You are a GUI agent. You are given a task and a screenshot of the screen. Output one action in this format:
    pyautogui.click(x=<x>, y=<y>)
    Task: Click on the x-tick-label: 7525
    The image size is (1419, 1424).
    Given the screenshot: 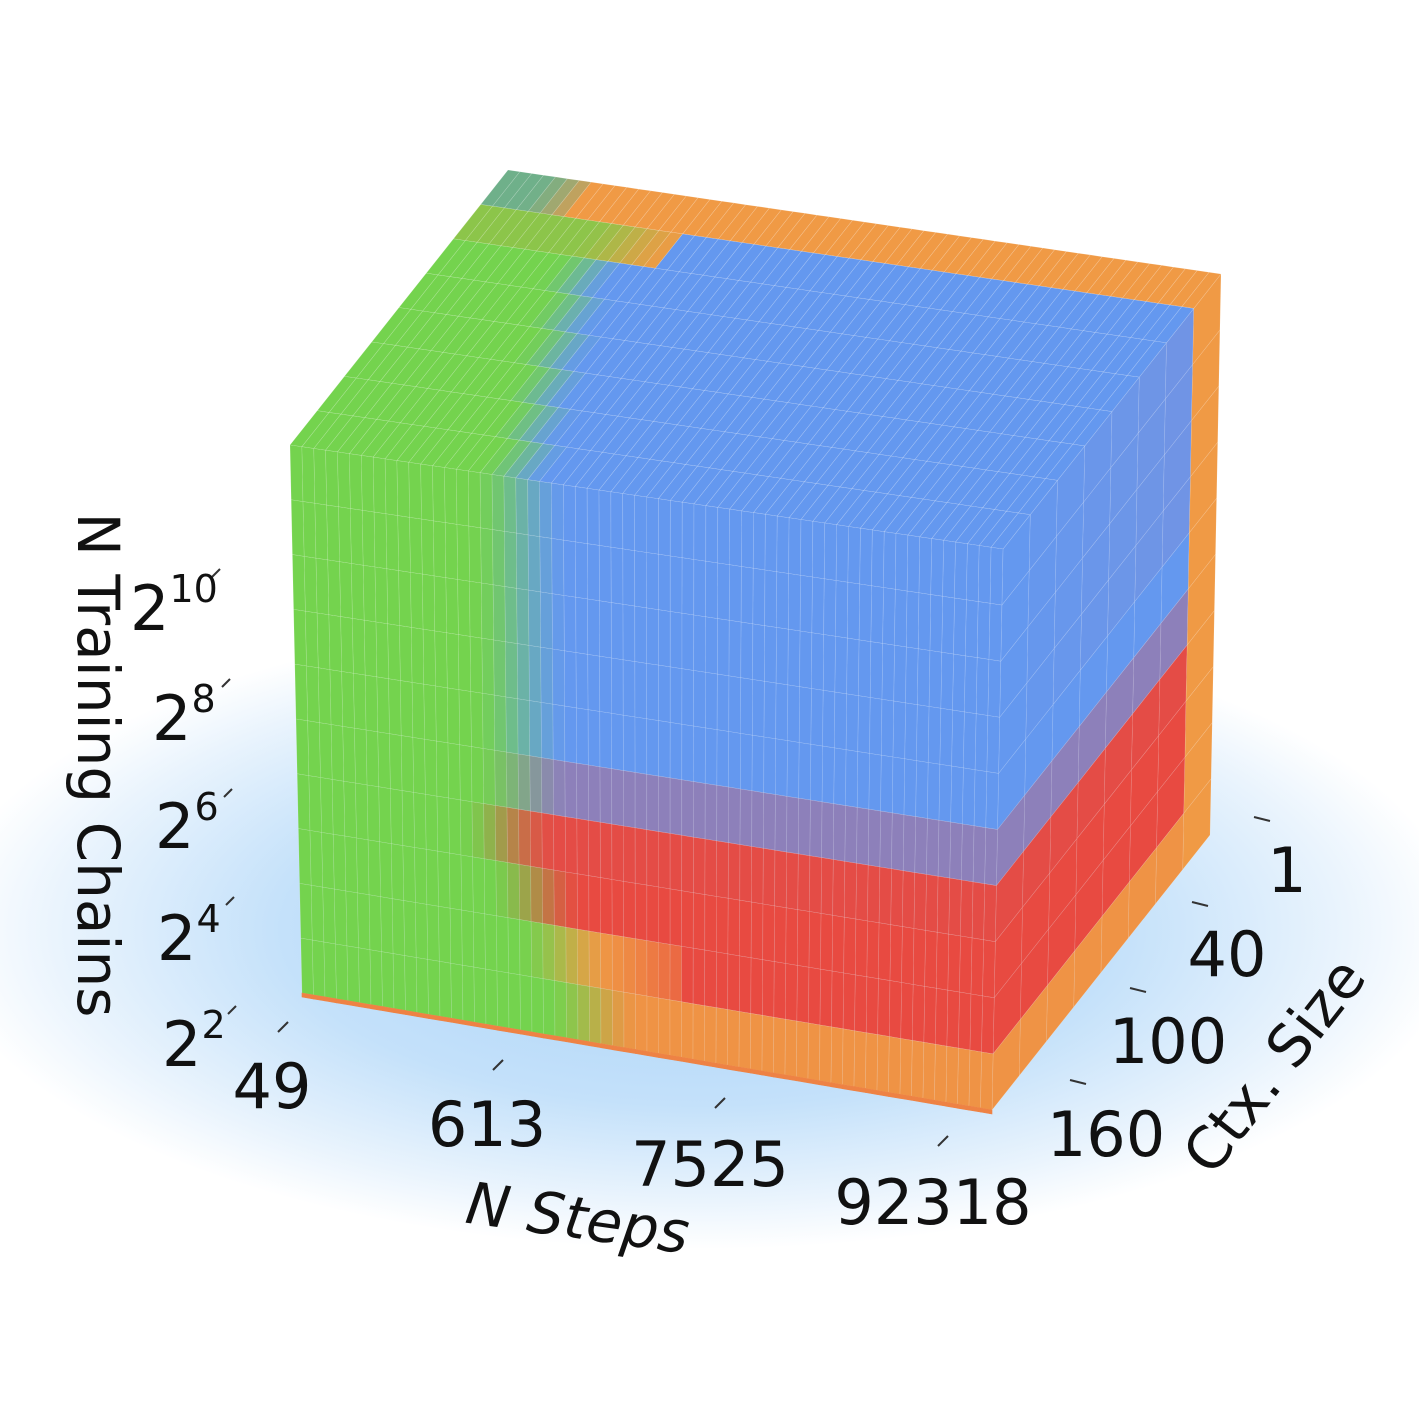 What is the action you would take?
    pyautogui.click(x=710, y=1164)
    